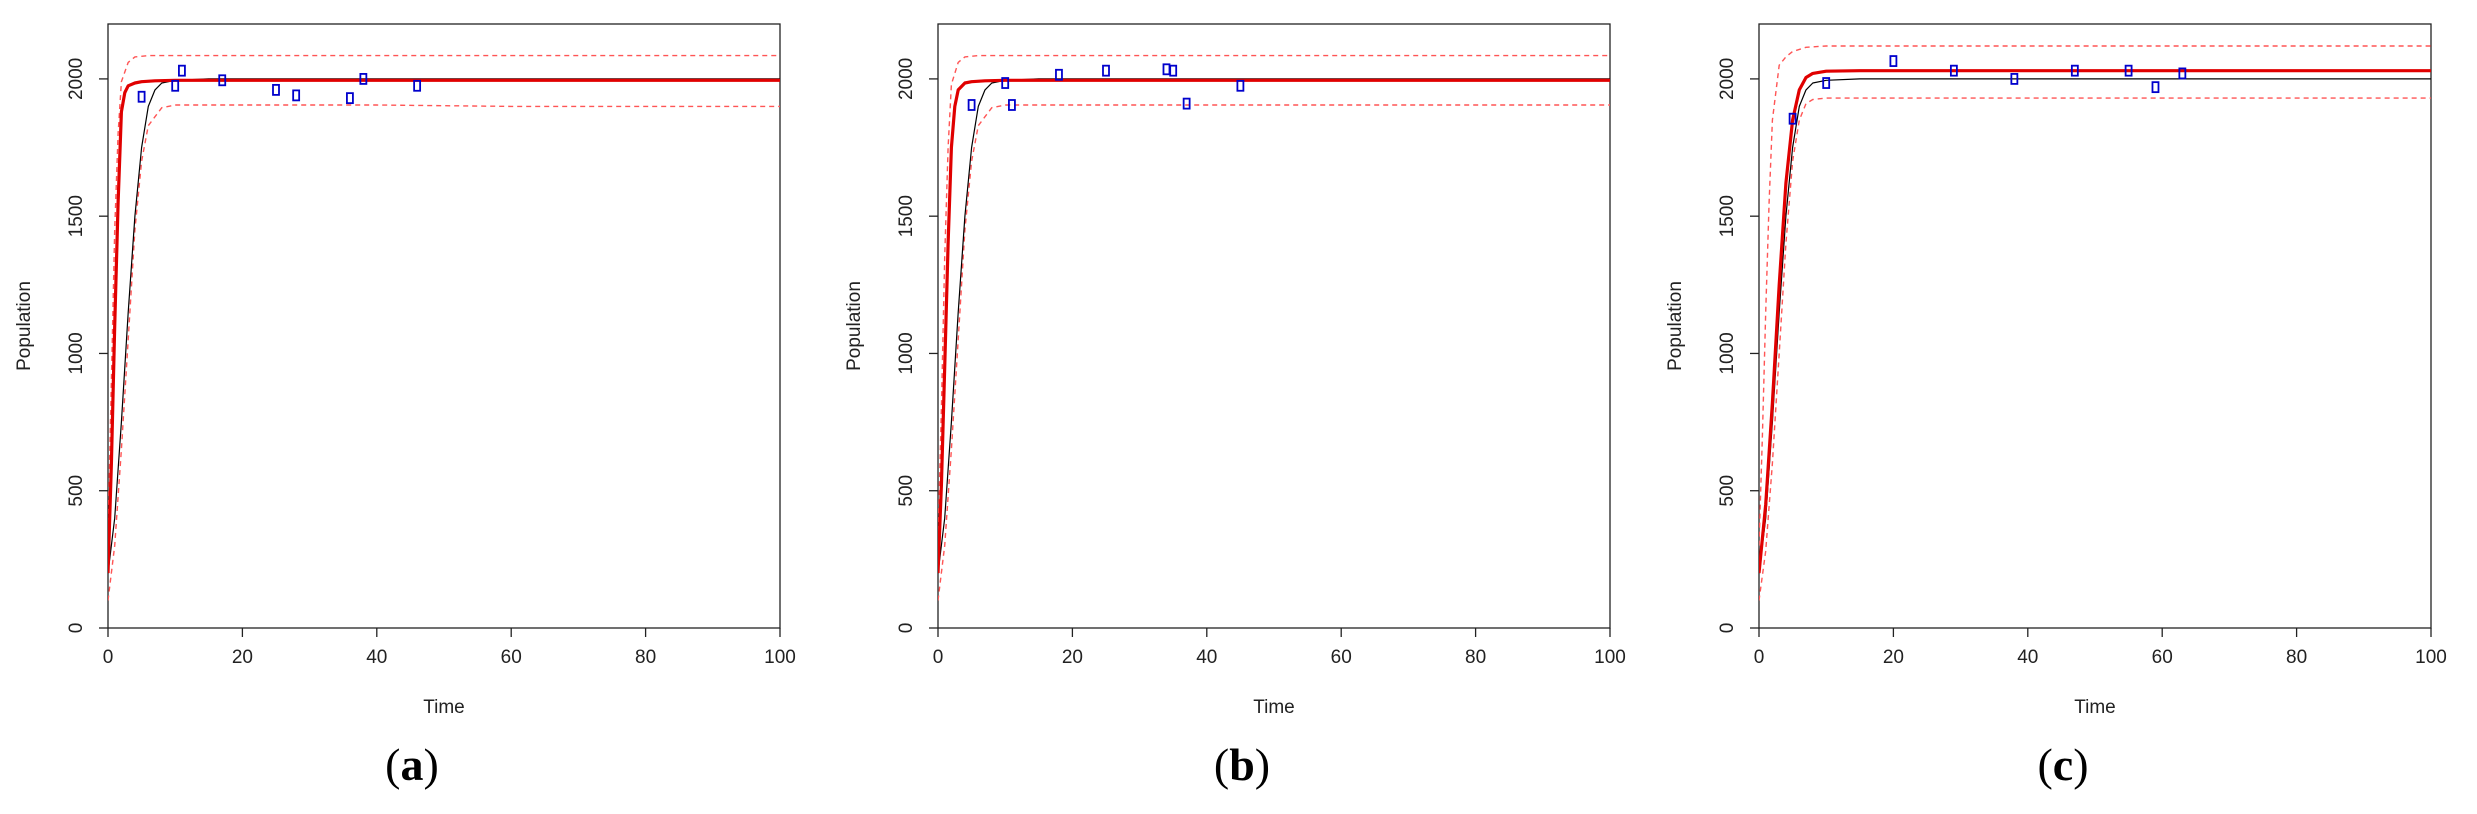 This screenshot has height=814, width=2477. I want to click on panel-caption-c: (c), so click(2063, 764).